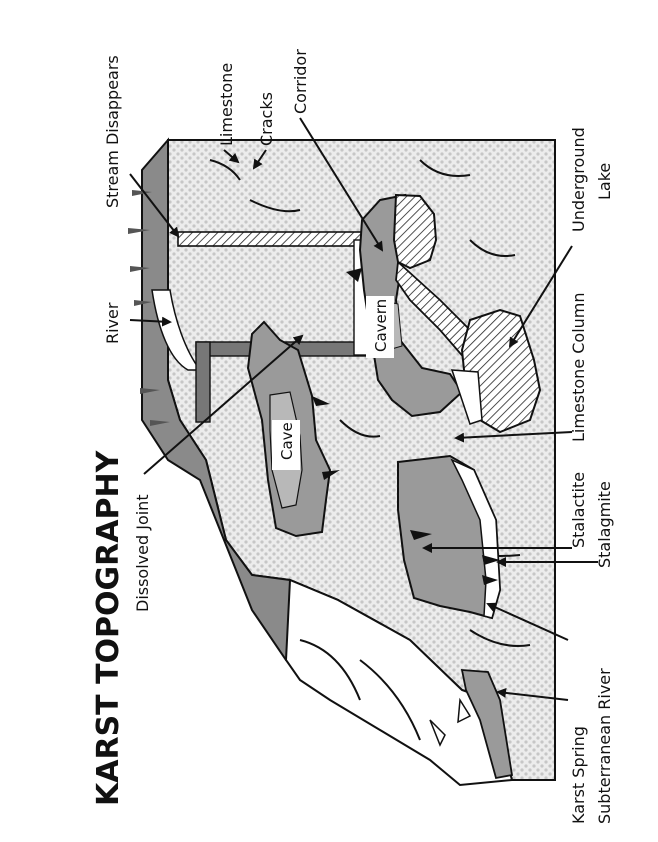  Describe the element at coordinates (300, 81) in the screenshot. I see `label-corridor: Corridor` at that location.